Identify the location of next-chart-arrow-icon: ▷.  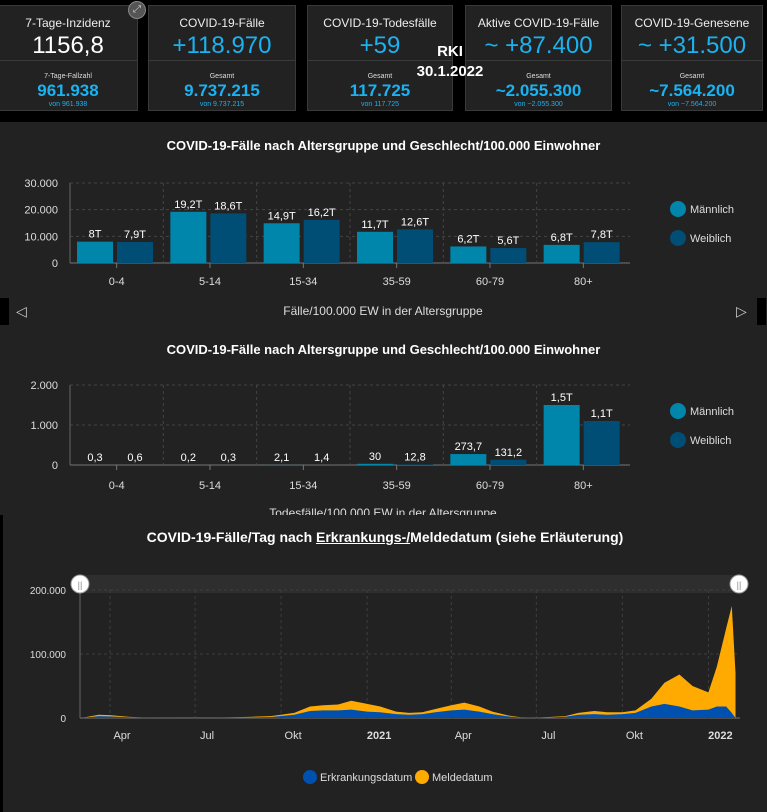
(741, 311).